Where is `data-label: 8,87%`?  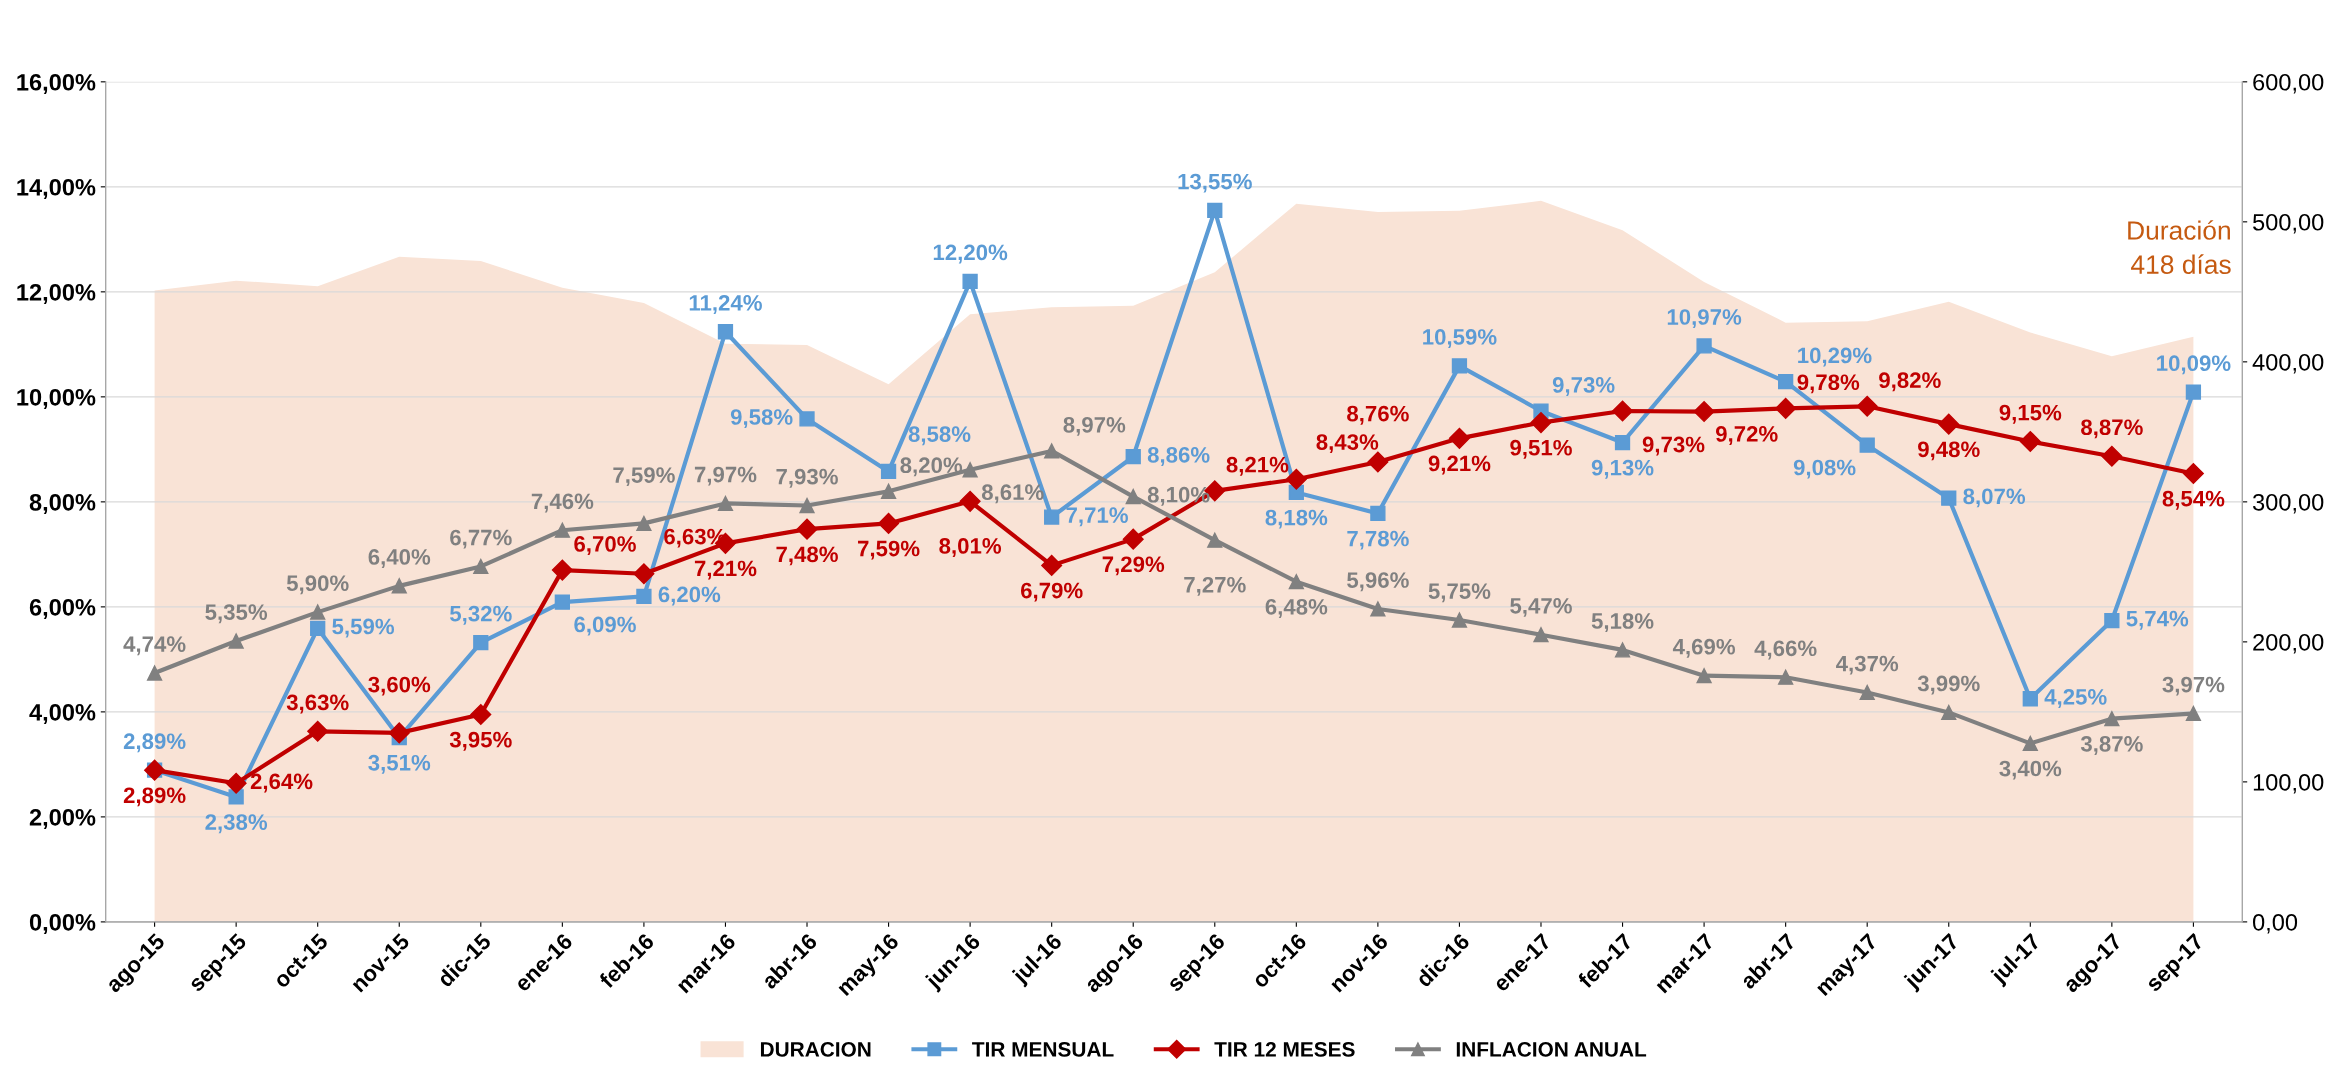 data-label: 8,87% is located at coordinates (2112, 429).